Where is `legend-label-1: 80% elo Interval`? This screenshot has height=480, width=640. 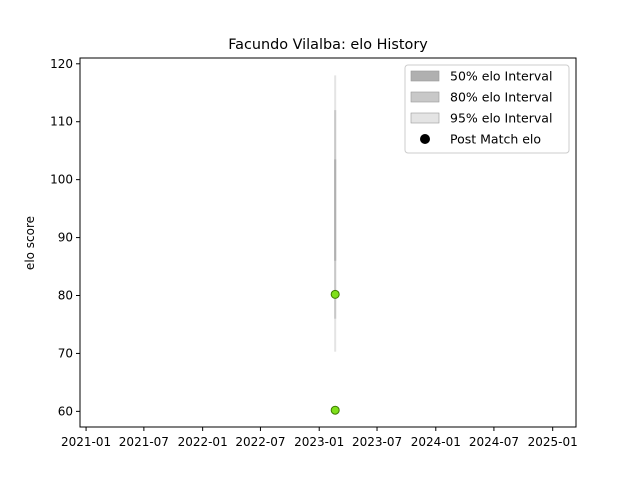
legend-label-1: 80% elo Interval is located at coordinates (501, 97).